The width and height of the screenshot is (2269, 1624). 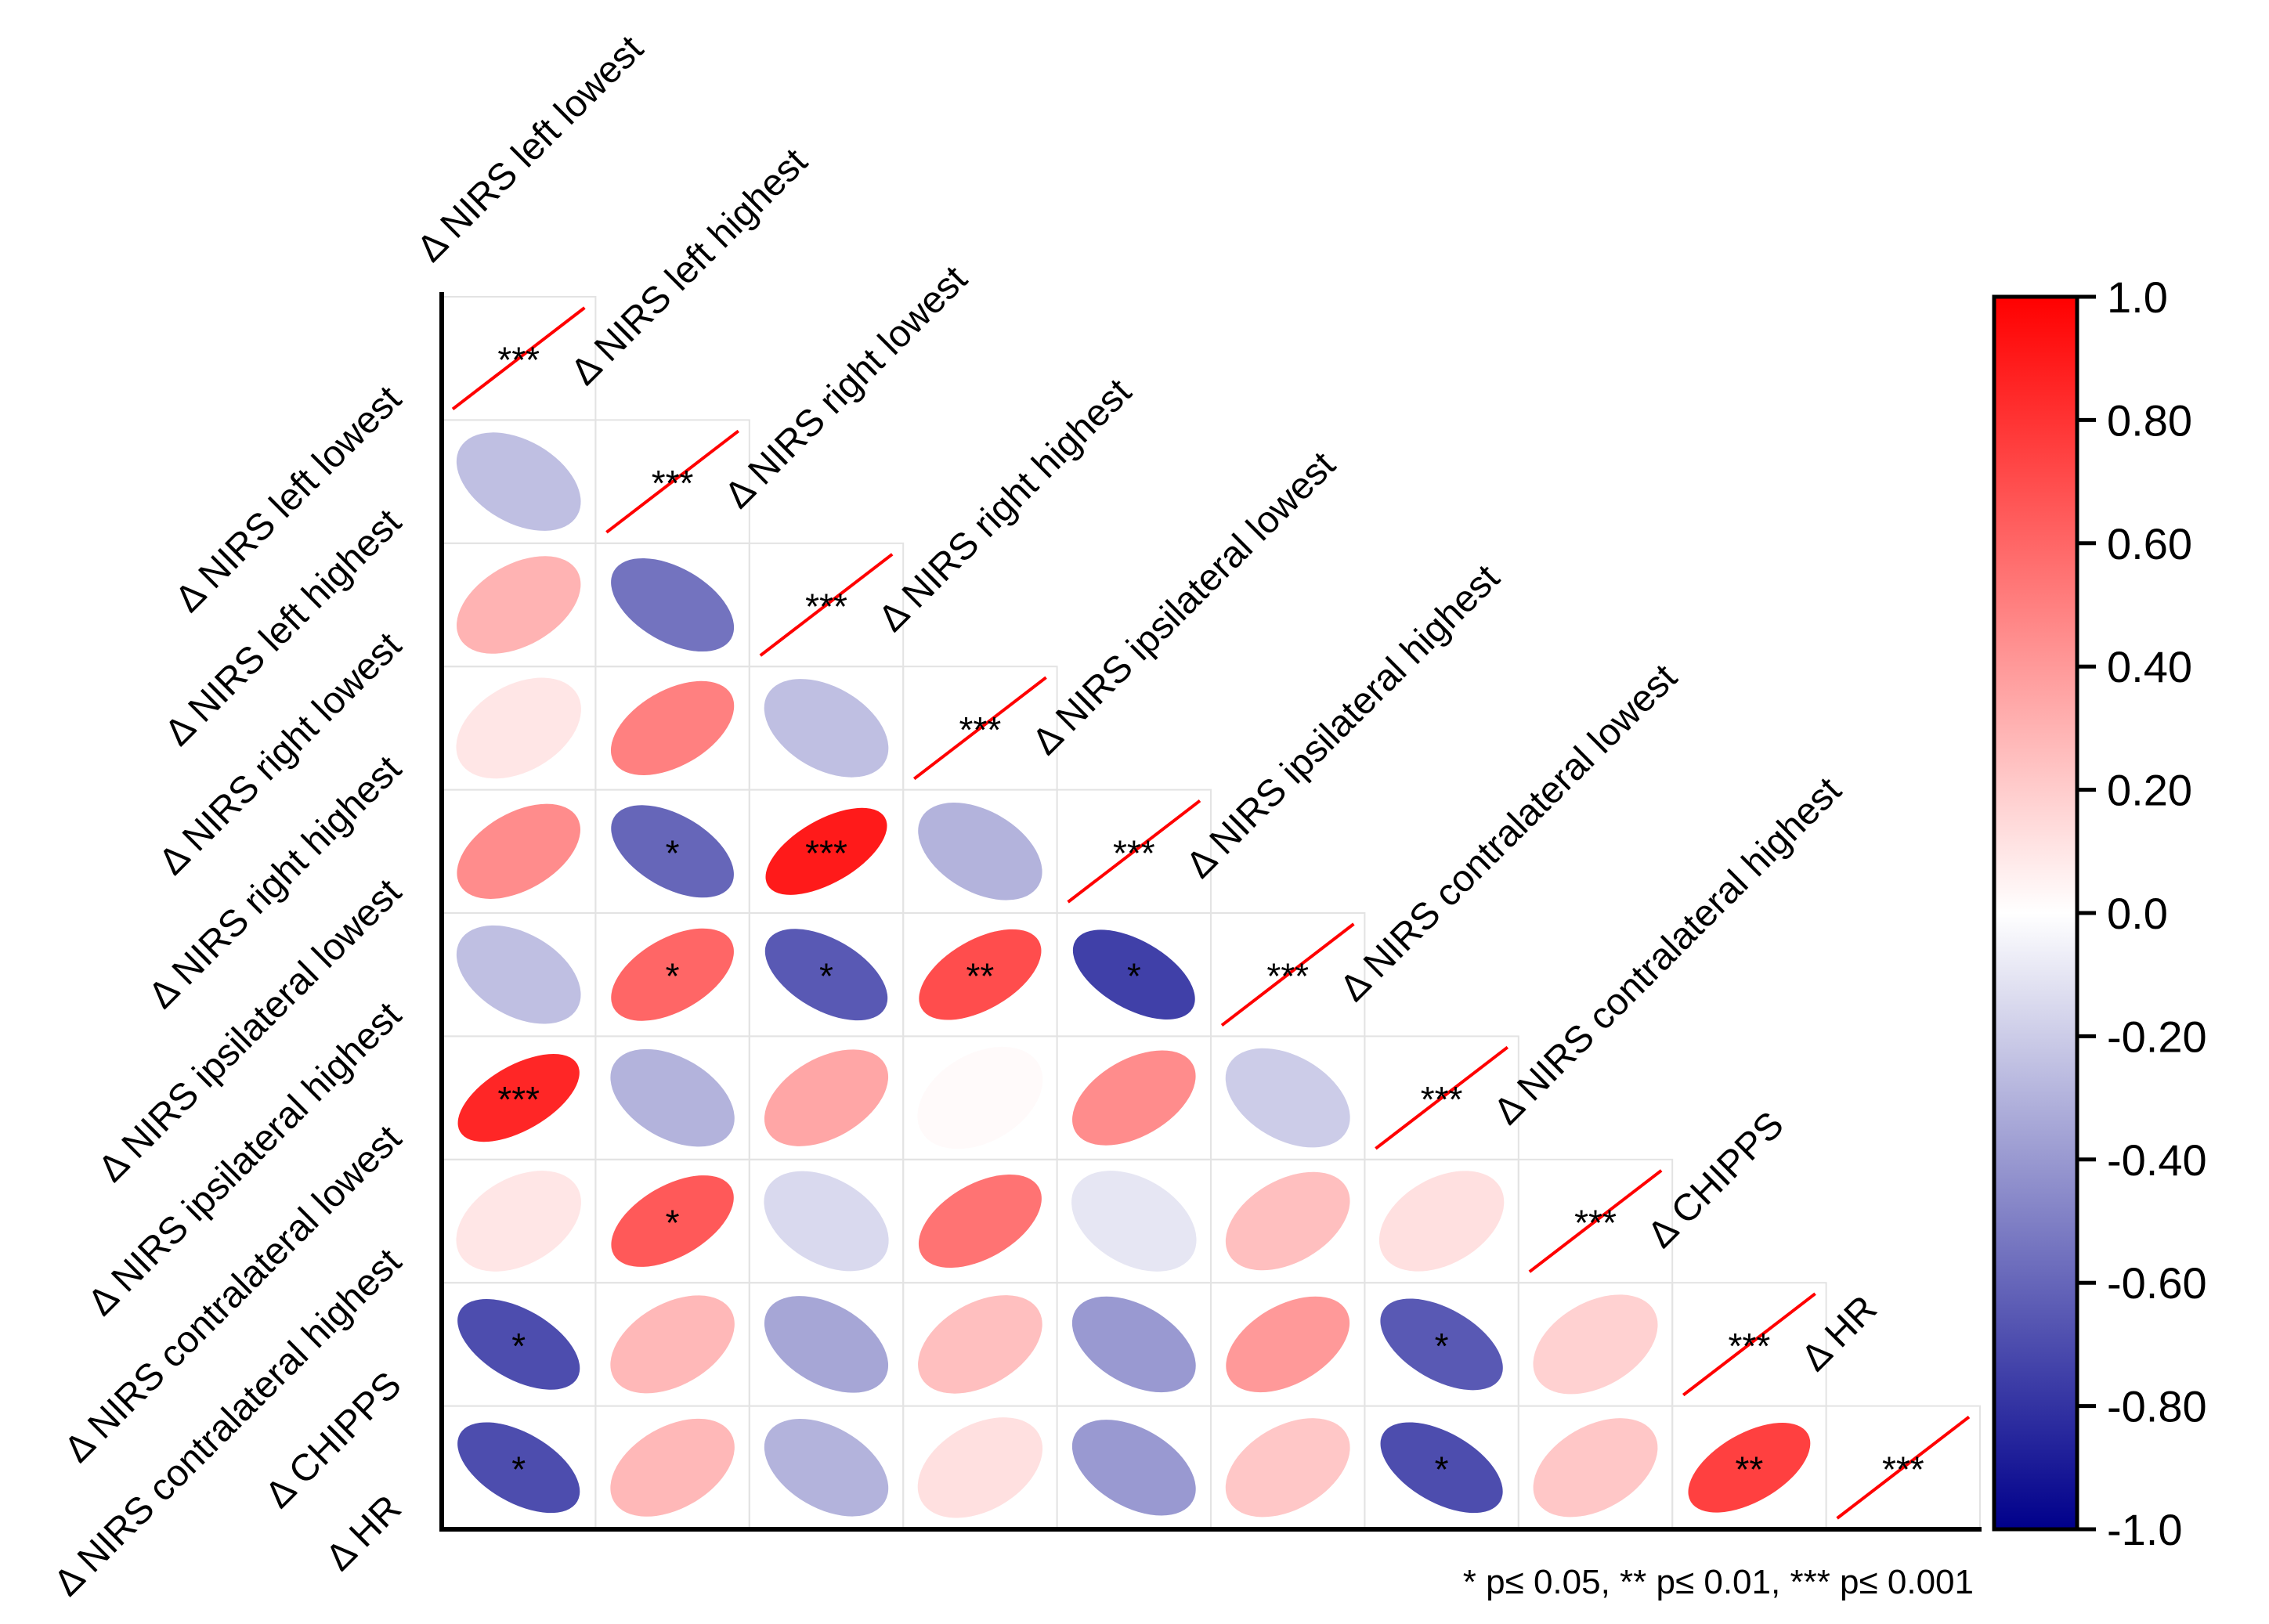 I want to click on significance-mark-7-7: ***, so click(x=1595, y=1223).